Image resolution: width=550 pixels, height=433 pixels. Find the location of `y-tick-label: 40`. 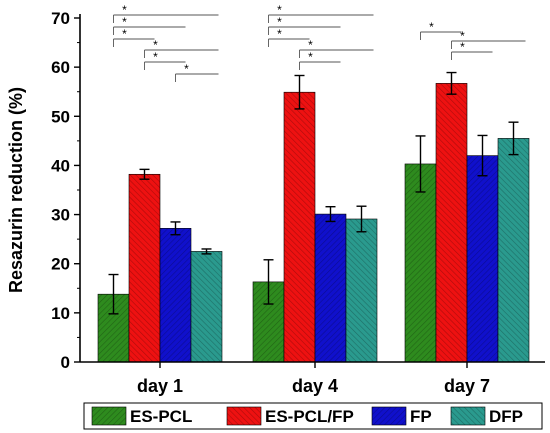

y-tick-label: 40 is located at coordinates (60, 165).